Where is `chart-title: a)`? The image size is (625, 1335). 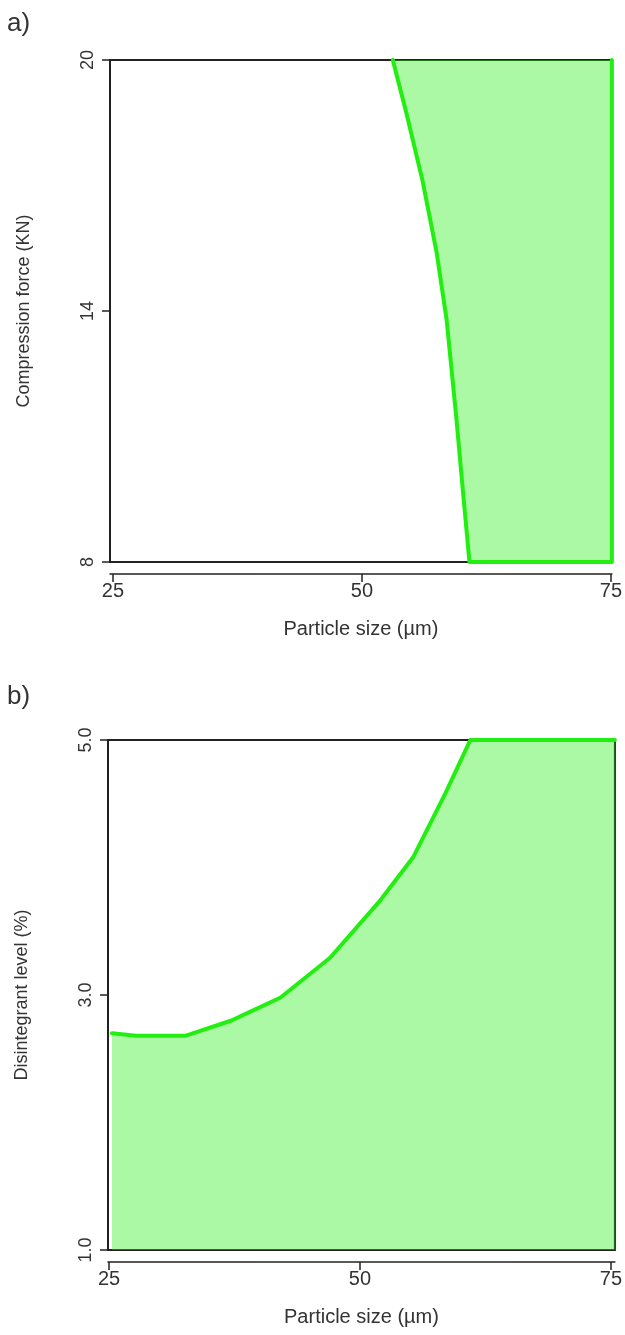
chart-title: a) is located at coordinates (19, 22).